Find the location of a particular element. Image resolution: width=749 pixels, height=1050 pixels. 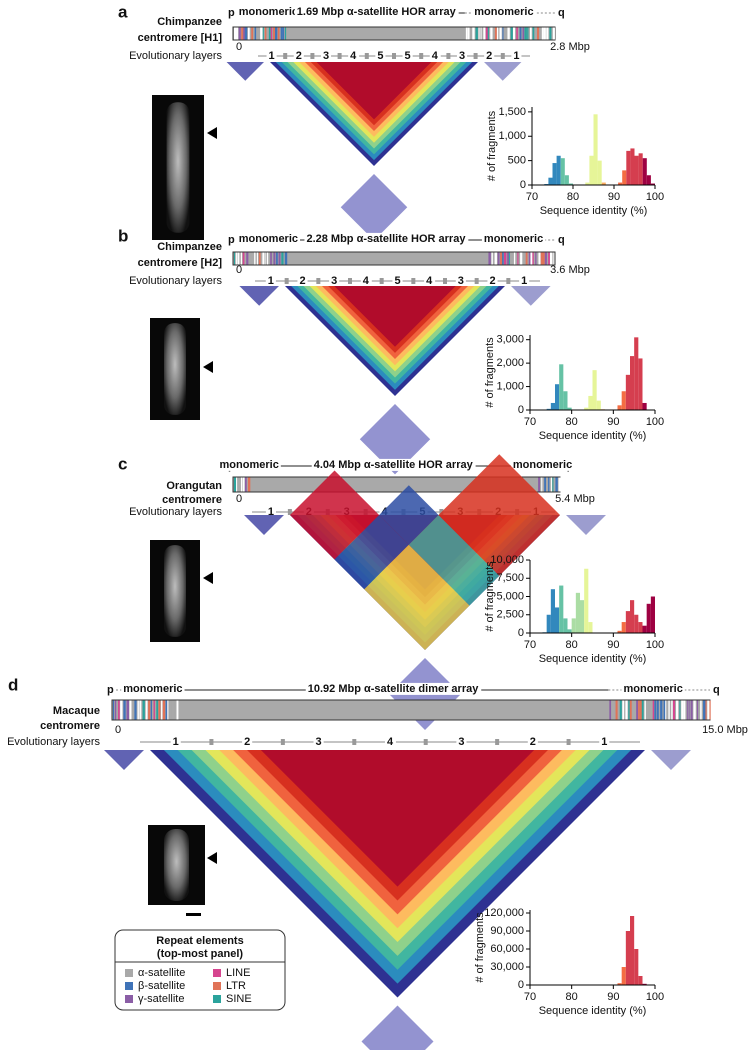

flank-diamond is located at coordinates (395, 439).